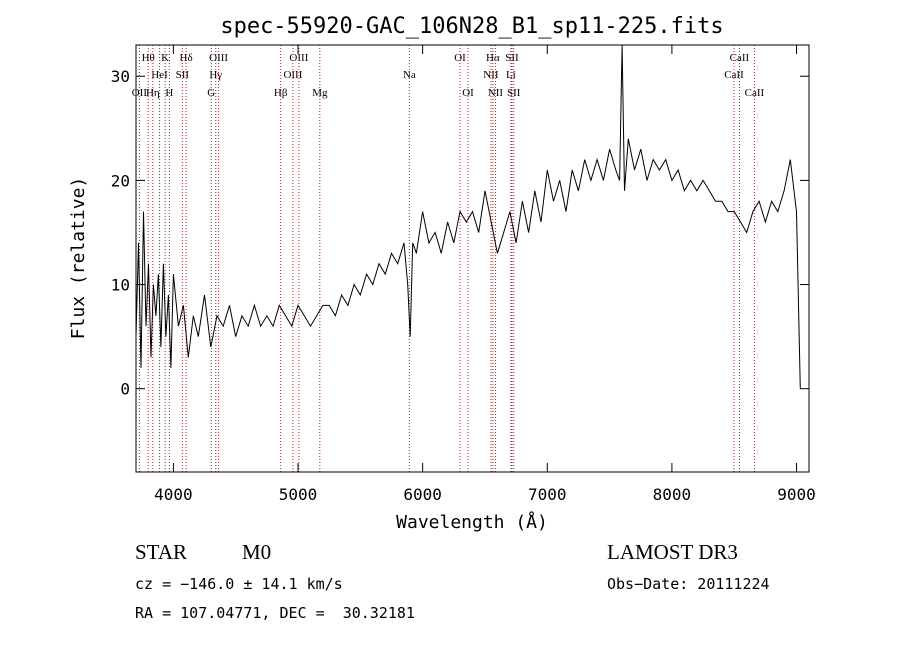 Image resolution: width=900 pixels, height=649 pixels. I want to click on x-tick-label: 7000, so click(547, 494).